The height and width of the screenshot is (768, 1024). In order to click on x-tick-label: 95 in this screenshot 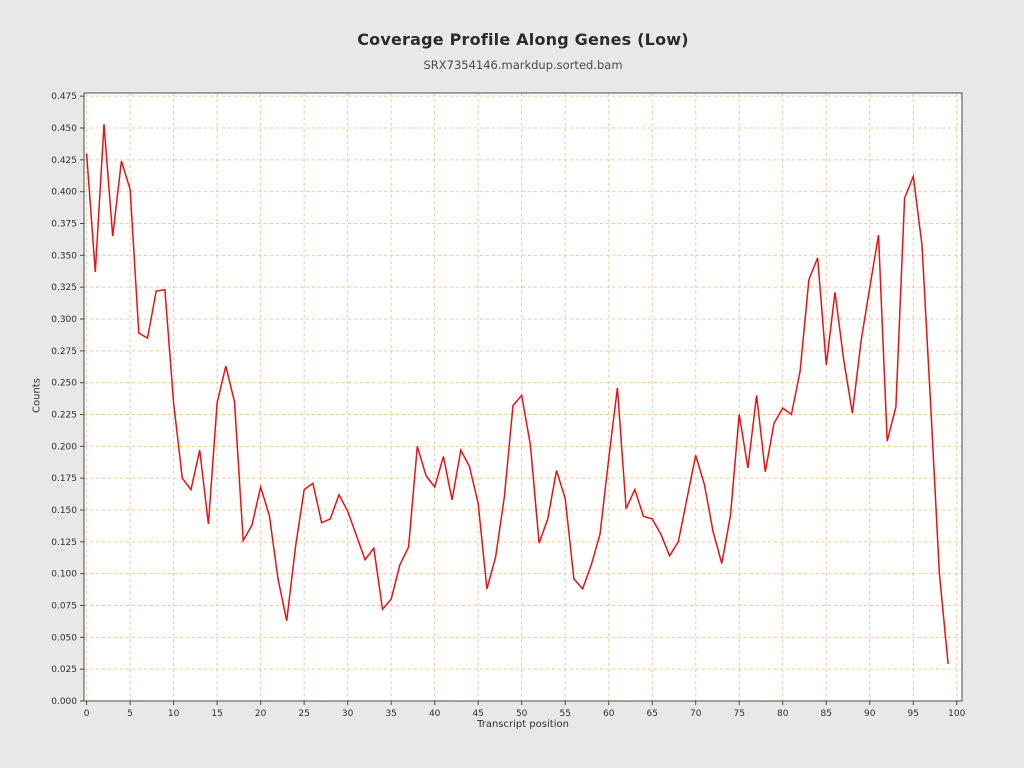, I will do `click(913, 714)`.